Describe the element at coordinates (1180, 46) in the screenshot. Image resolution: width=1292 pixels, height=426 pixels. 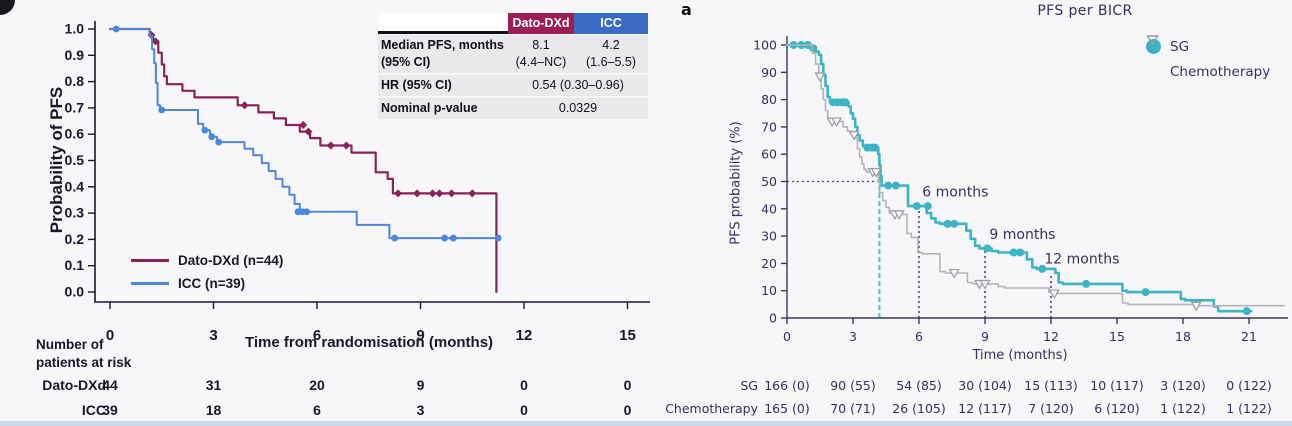
I see `legend-label-sg: SG` at that location.